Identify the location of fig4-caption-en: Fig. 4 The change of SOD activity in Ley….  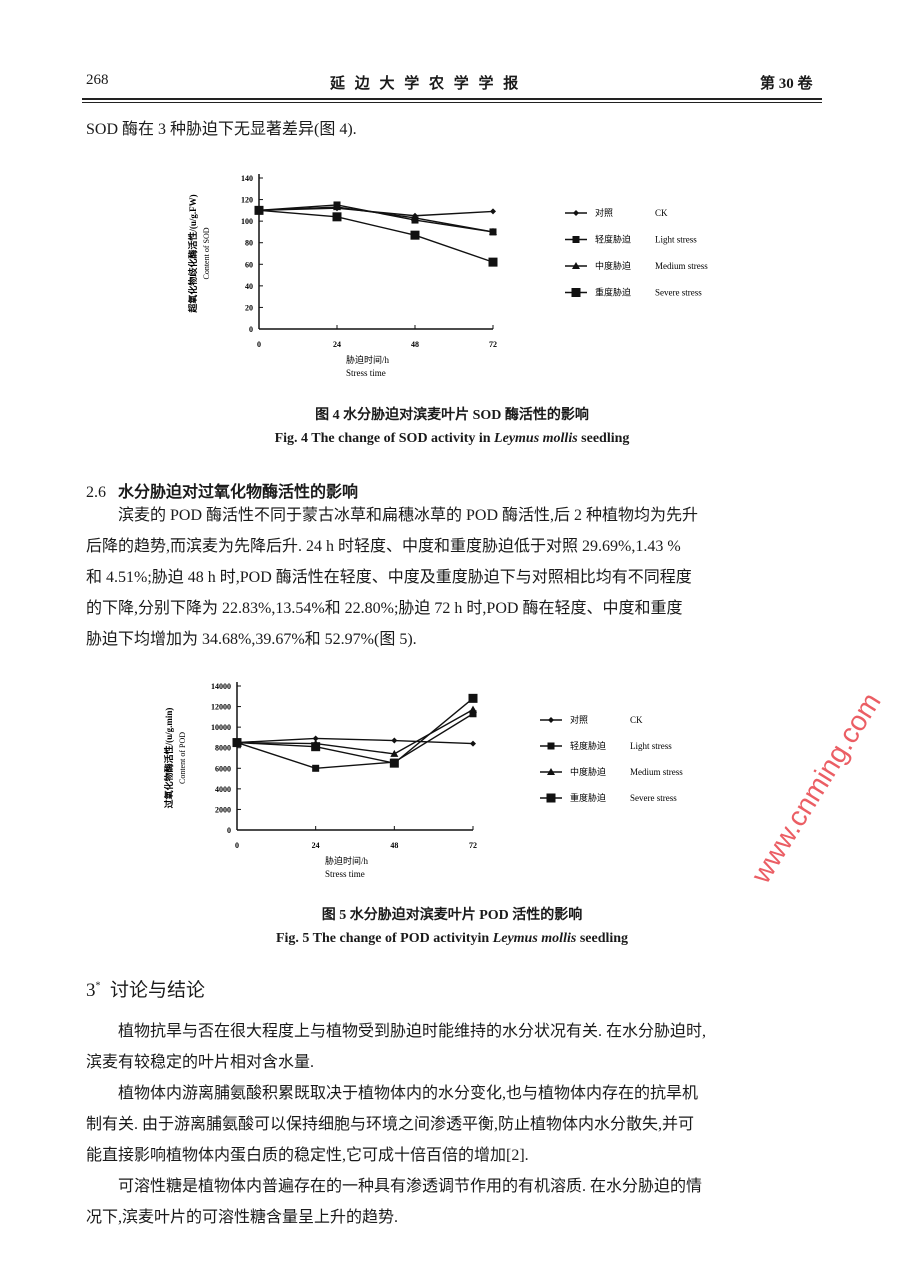
(452, 438).